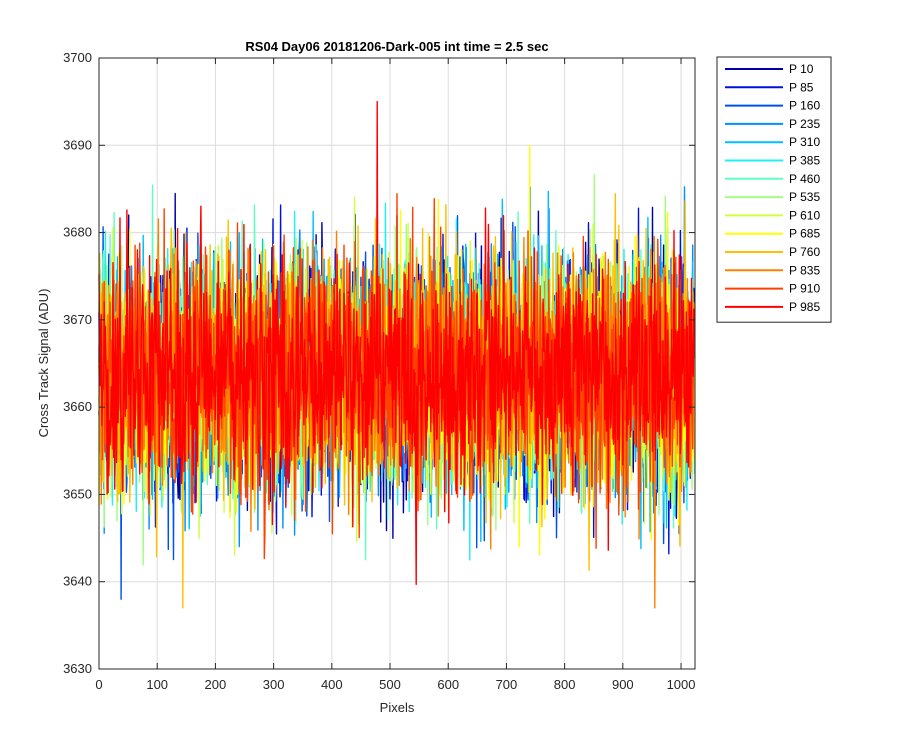  I want to click on legend-label: P 760, so click(804, 252).